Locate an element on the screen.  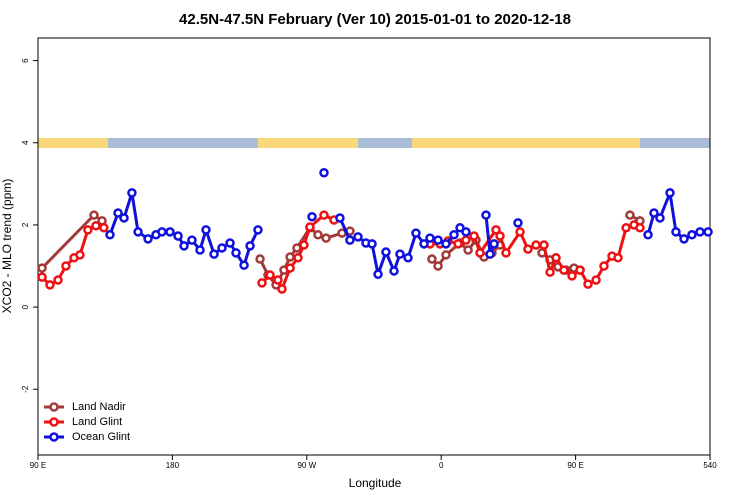
legend-label: Land Glint is located at coordinates (97, 422).